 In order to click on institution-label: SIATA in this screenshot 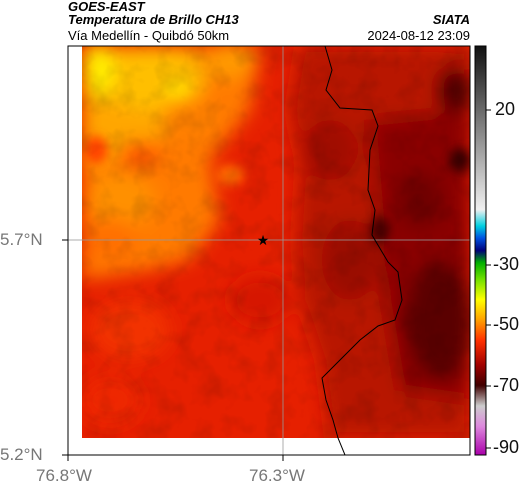, I will do `click(451, 19)`.